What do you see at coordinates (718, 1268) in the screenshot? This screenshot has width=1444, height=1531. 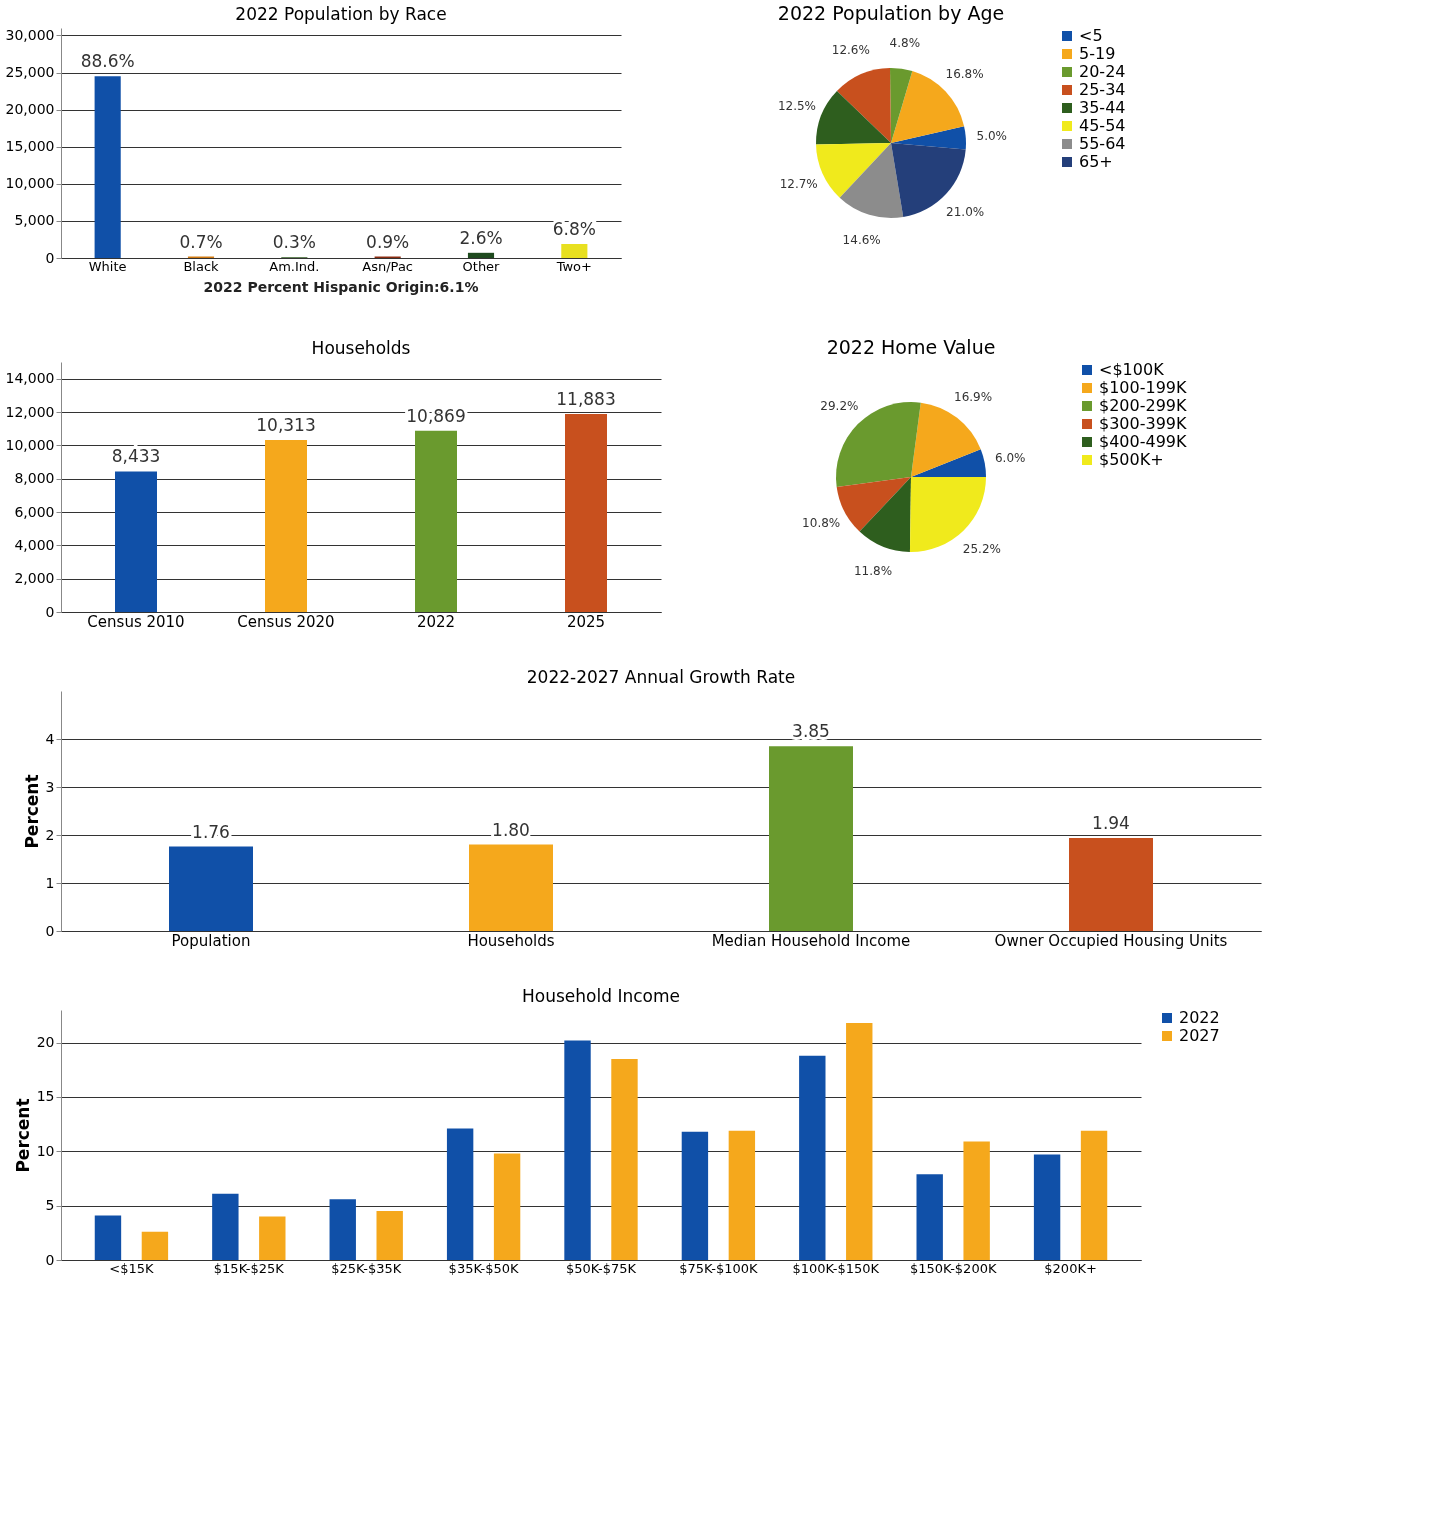 I see `x-tick-label: $75K-$100K` at bounding box center [718, 1268].